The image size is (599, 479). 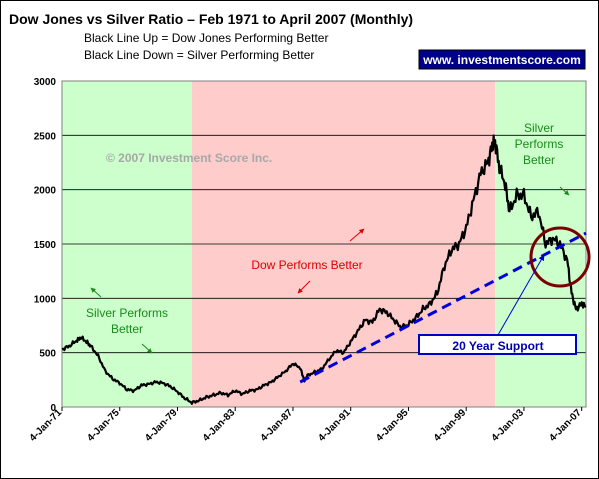 I want to click on arrow-up-right, so click(x=357, y=235).